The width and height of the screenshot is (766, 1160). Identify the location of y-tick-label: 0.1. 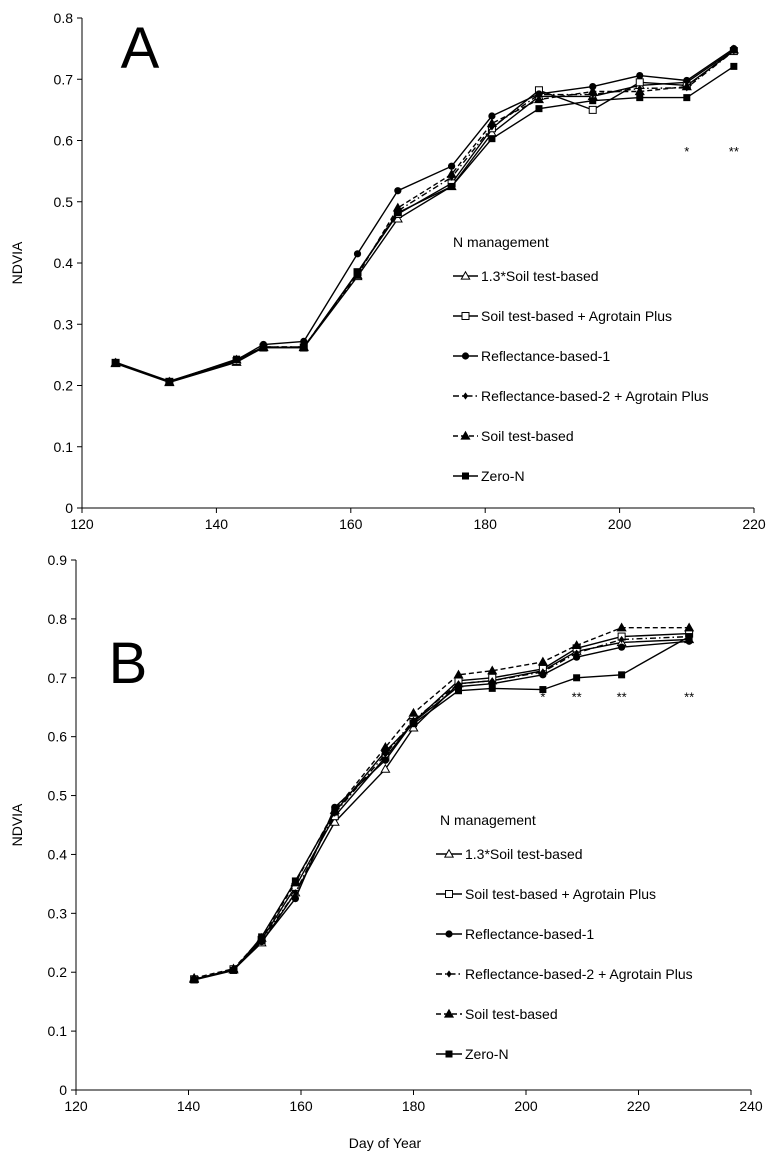
(58, 1031).